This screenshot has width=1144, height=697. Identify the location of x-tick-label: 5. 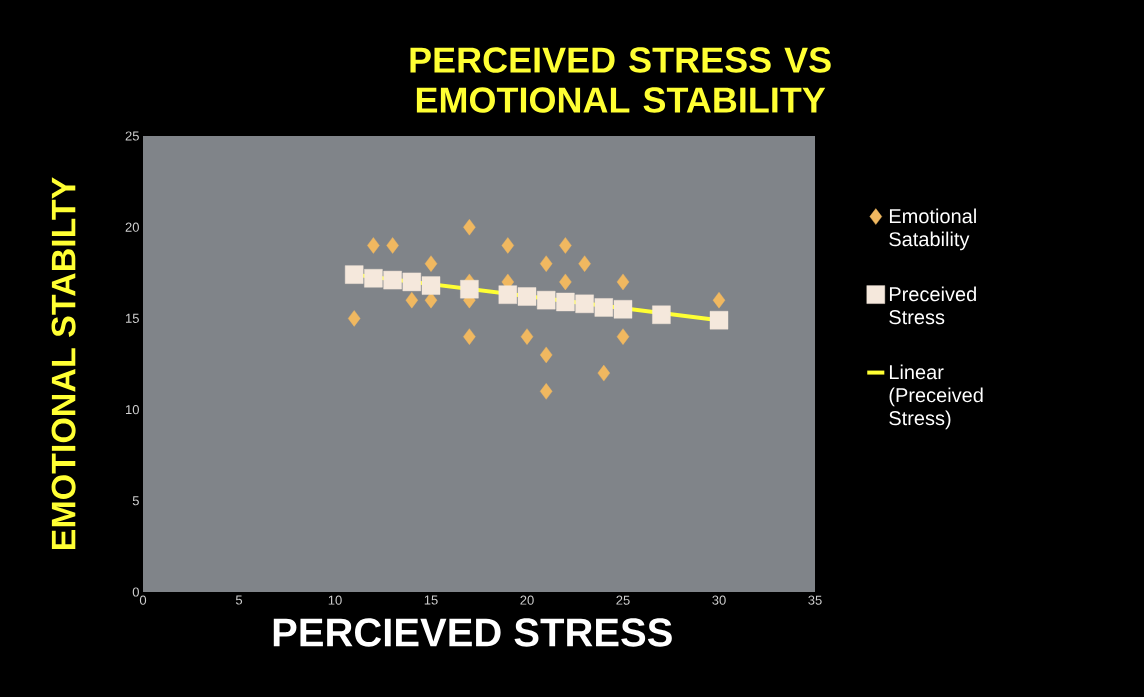
(239, 600).